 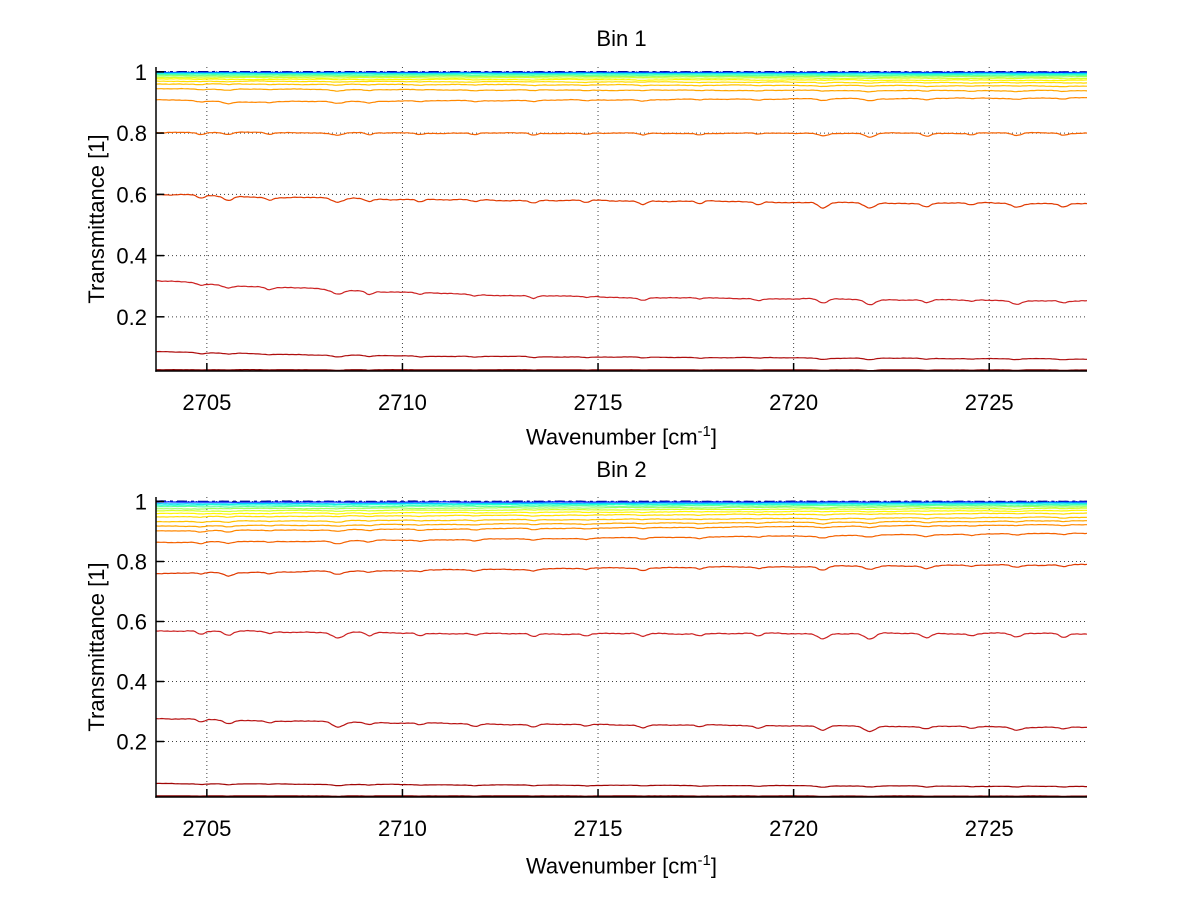 I want to click on spectrum-10-line, so click(x=621, y=85).